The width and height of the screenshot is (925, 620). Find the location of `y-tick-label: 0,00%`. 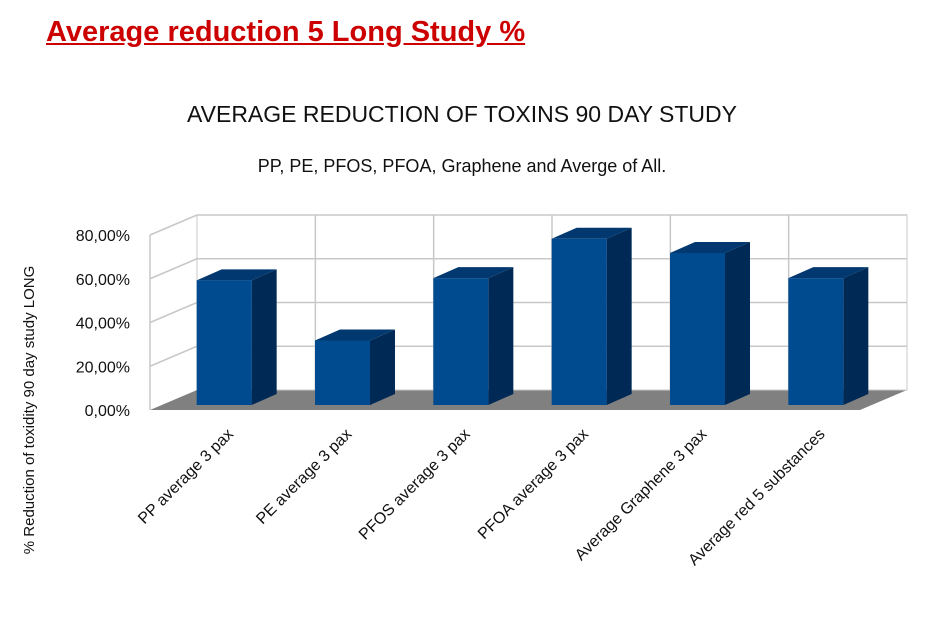

y-tick-label: 0,00% is located at coordinates (107, 411).